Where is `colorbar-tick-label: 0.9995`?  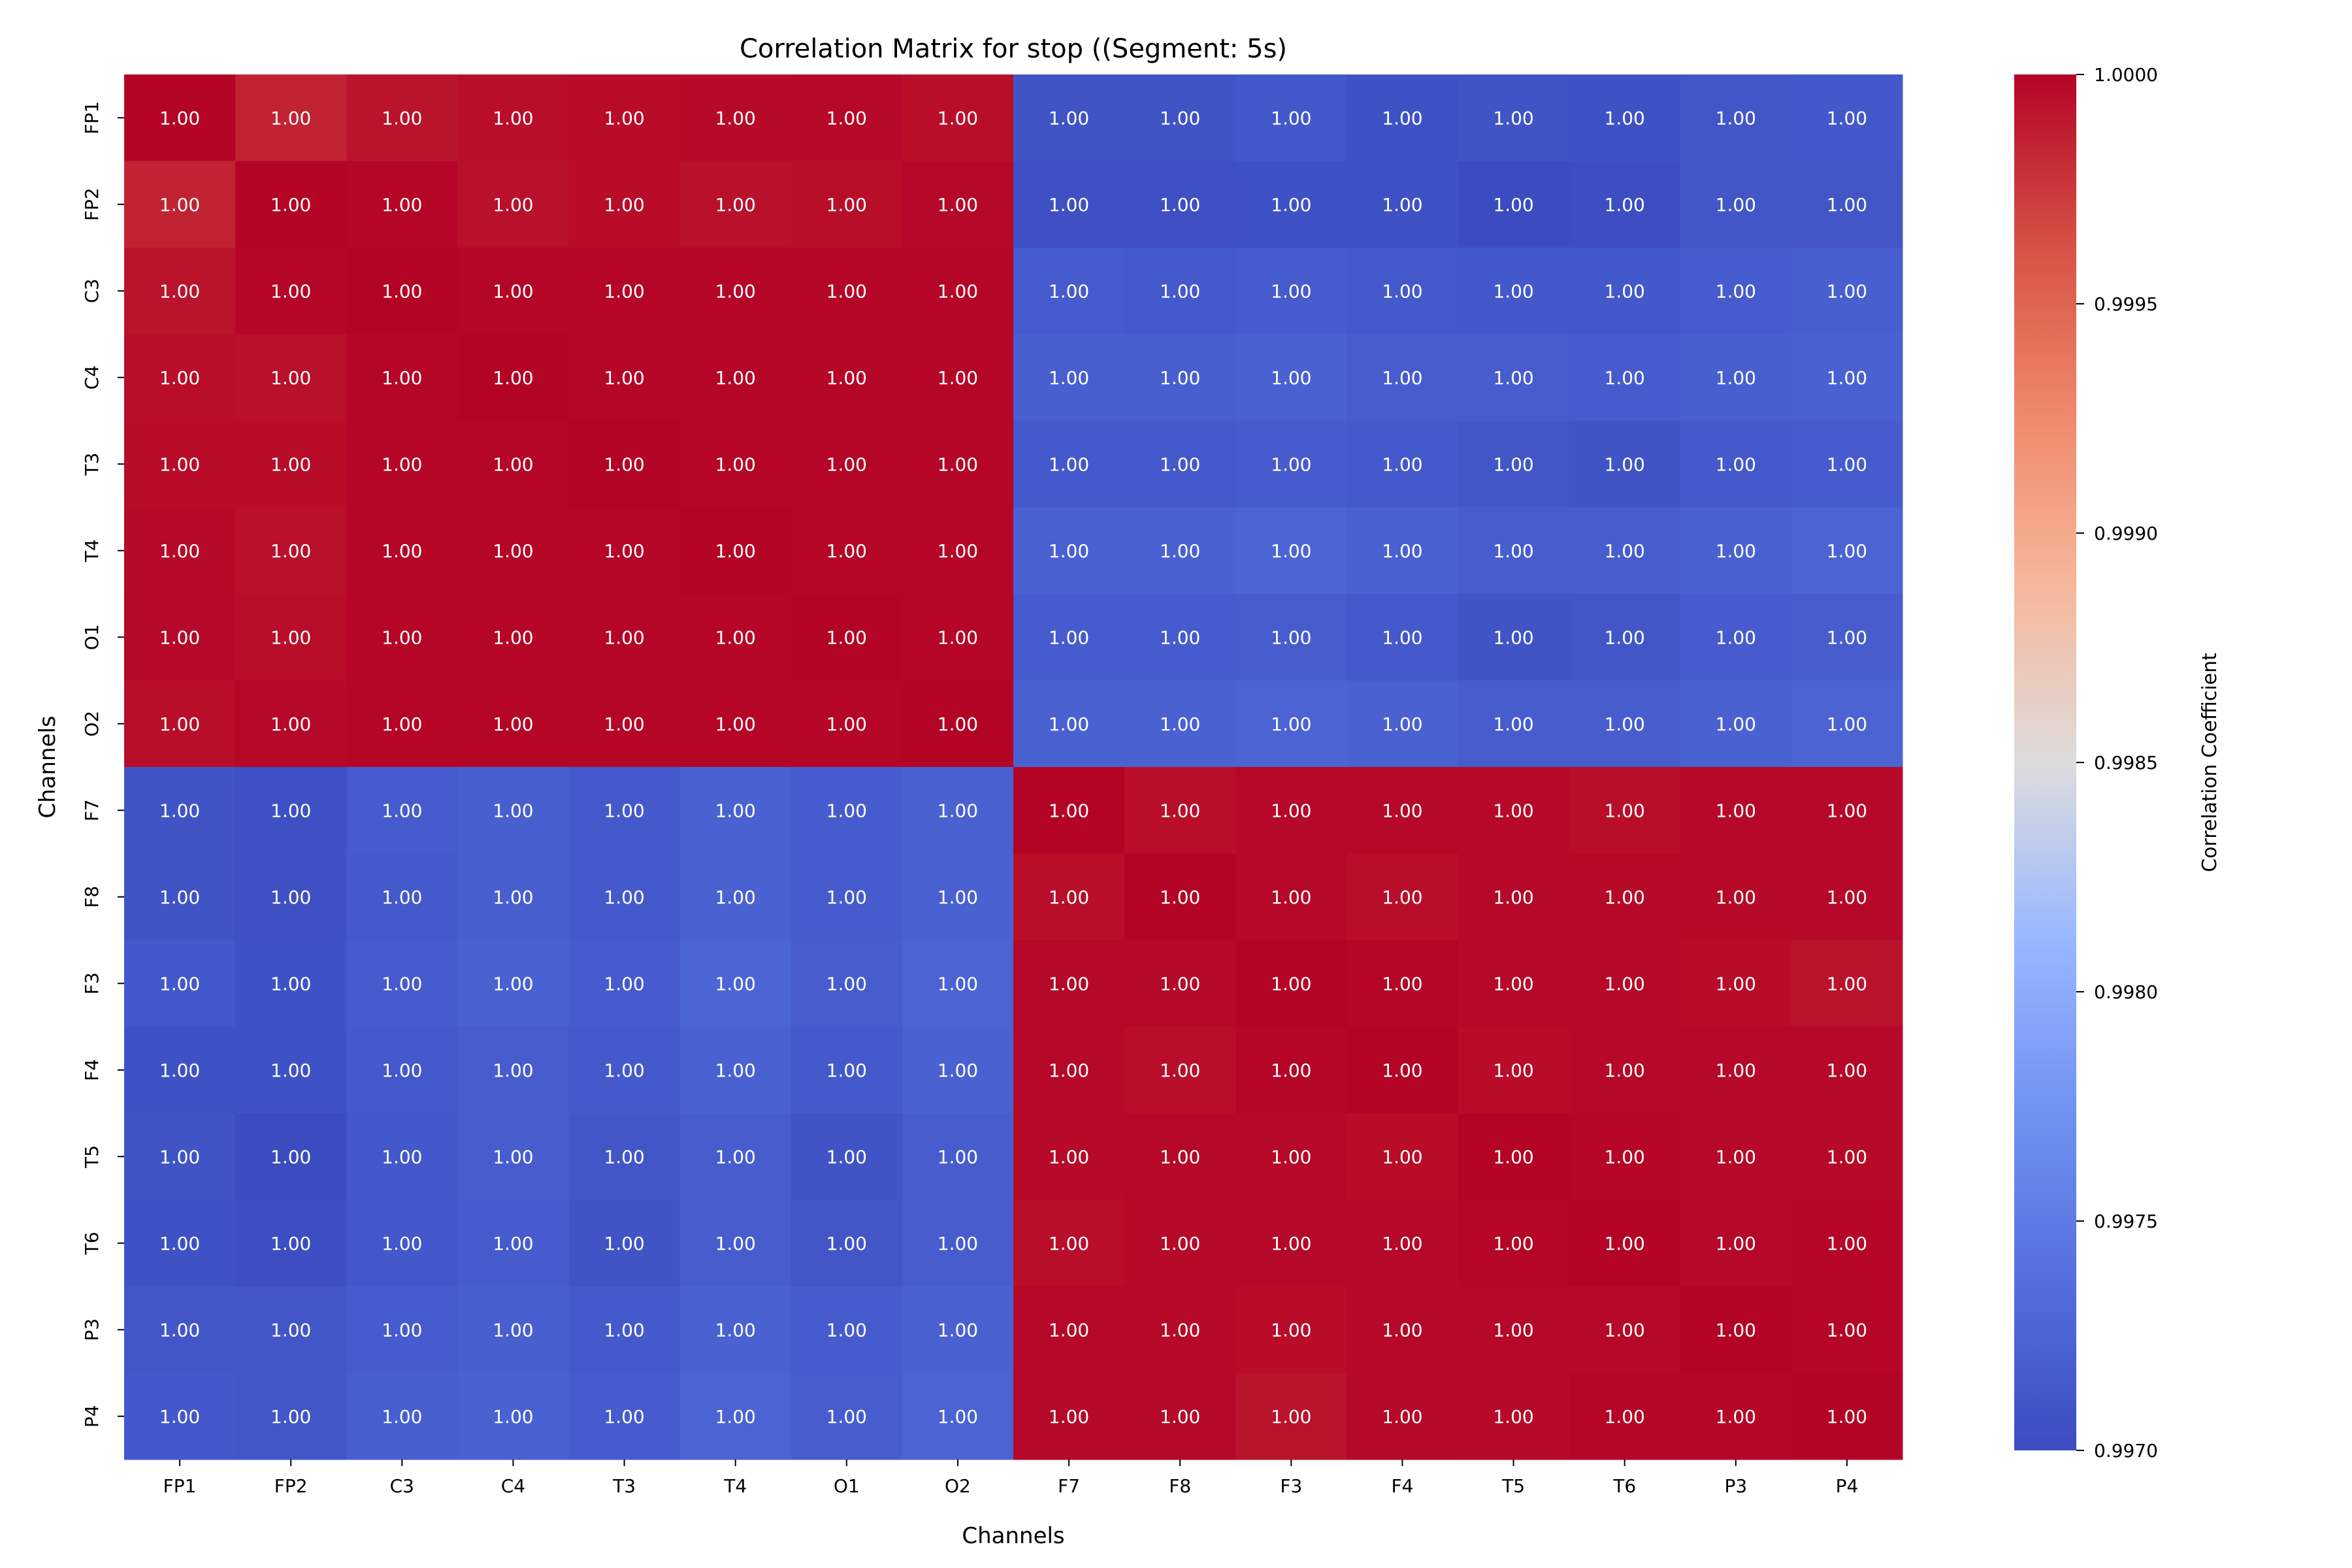 colorbar-tick-label: 0.9995 is located at coordinates (2126, 304).